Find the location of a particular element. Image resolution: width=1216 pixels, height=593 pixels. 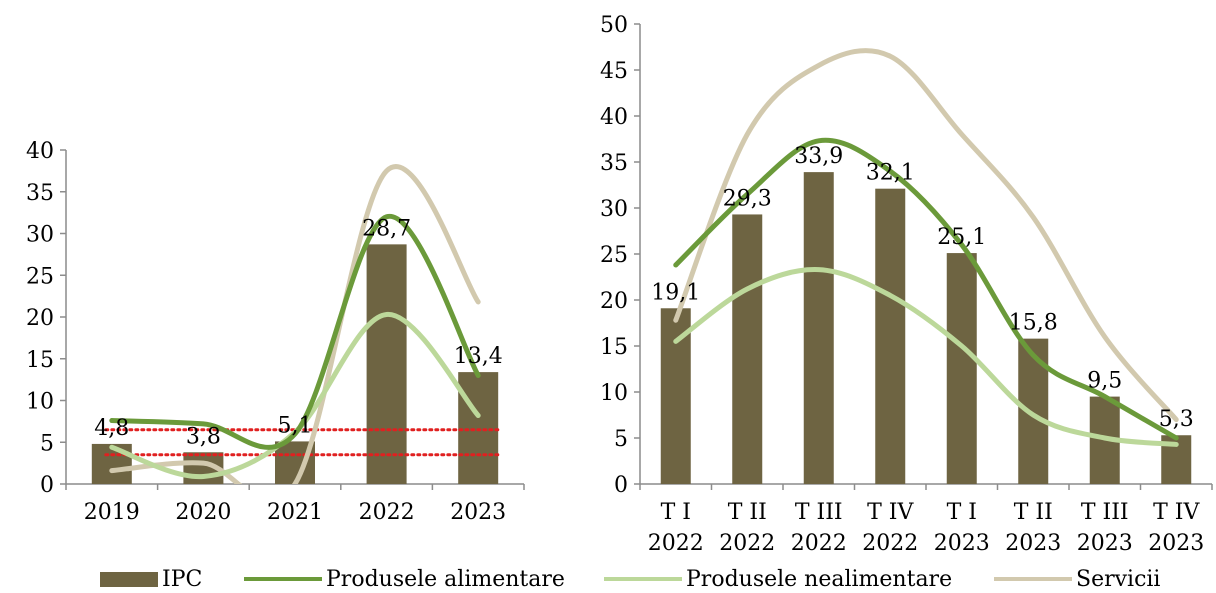

y-tick-label: 50 is located at coordinates (614, 25).